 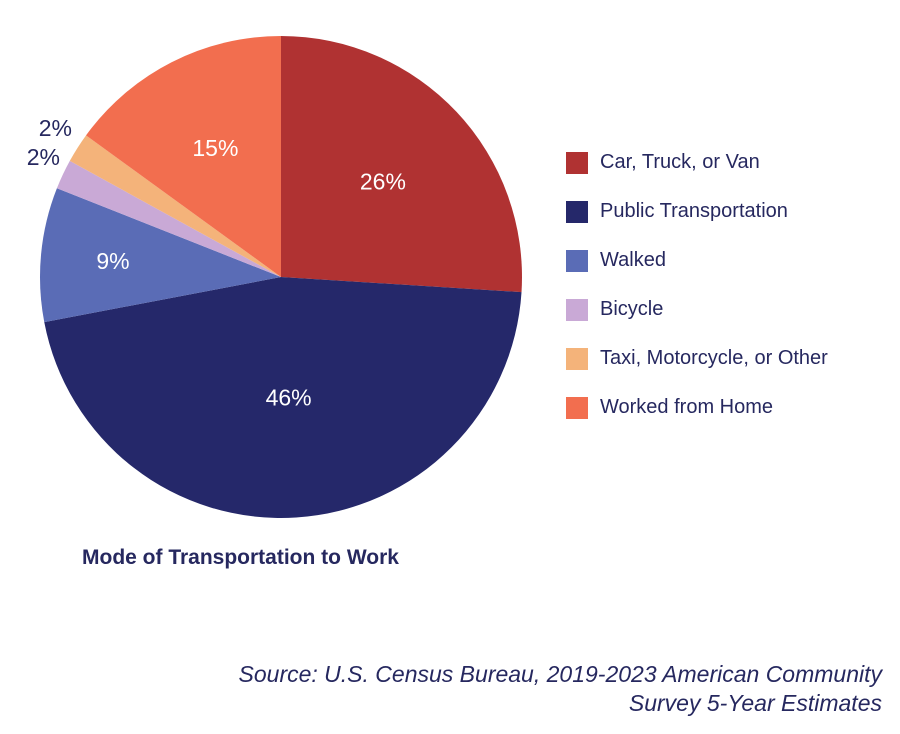 I want to click on legend-item: Walked, so click(x=697, y=260).